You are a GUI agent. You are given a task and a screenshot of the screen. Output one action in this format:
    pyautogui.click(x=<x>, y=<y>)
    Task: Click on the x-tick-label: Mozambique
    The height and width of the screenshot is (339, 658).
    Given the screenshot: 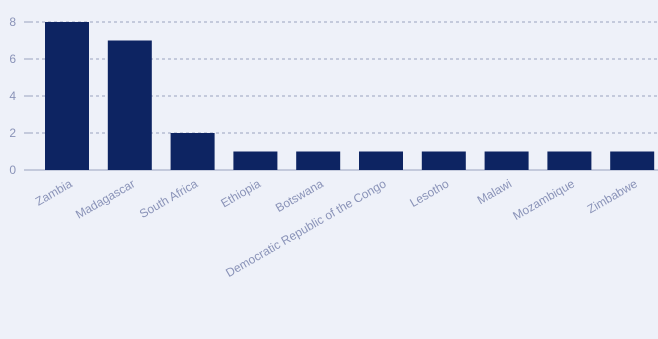 What is the action you would take?
    pyautogui.click(x=543, y=199)
    